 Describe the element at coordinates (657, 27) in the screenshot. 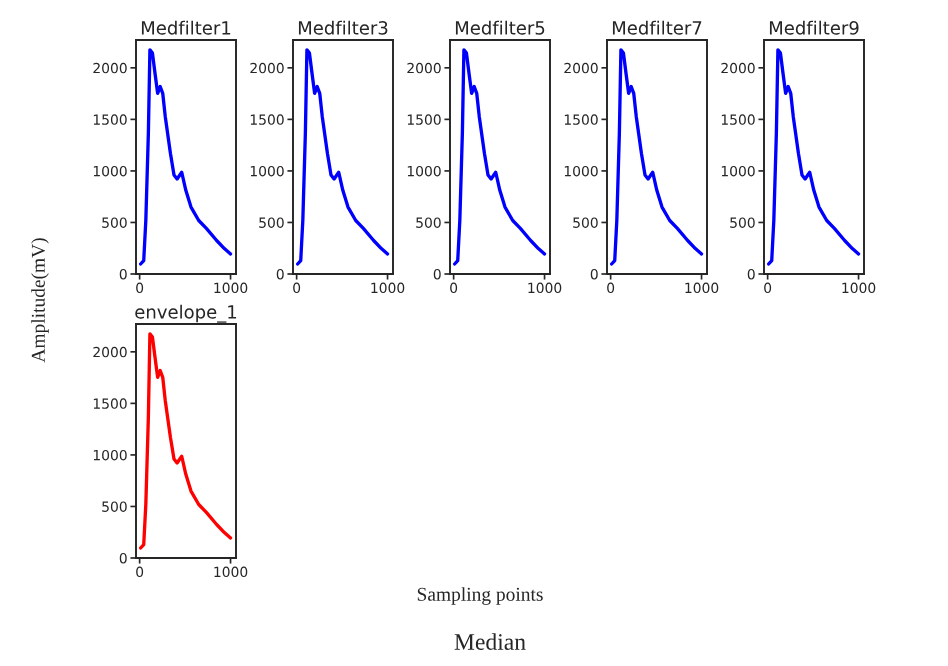

I see `chart-title: Medfilter7` at that location.